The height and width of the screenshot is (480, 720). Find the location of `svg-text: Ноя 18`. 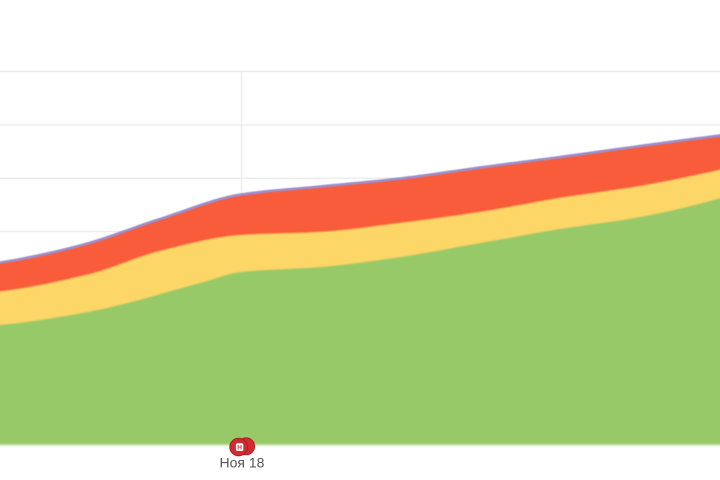

svg-text: Ноя 18 is located at coordinates (242, 463).